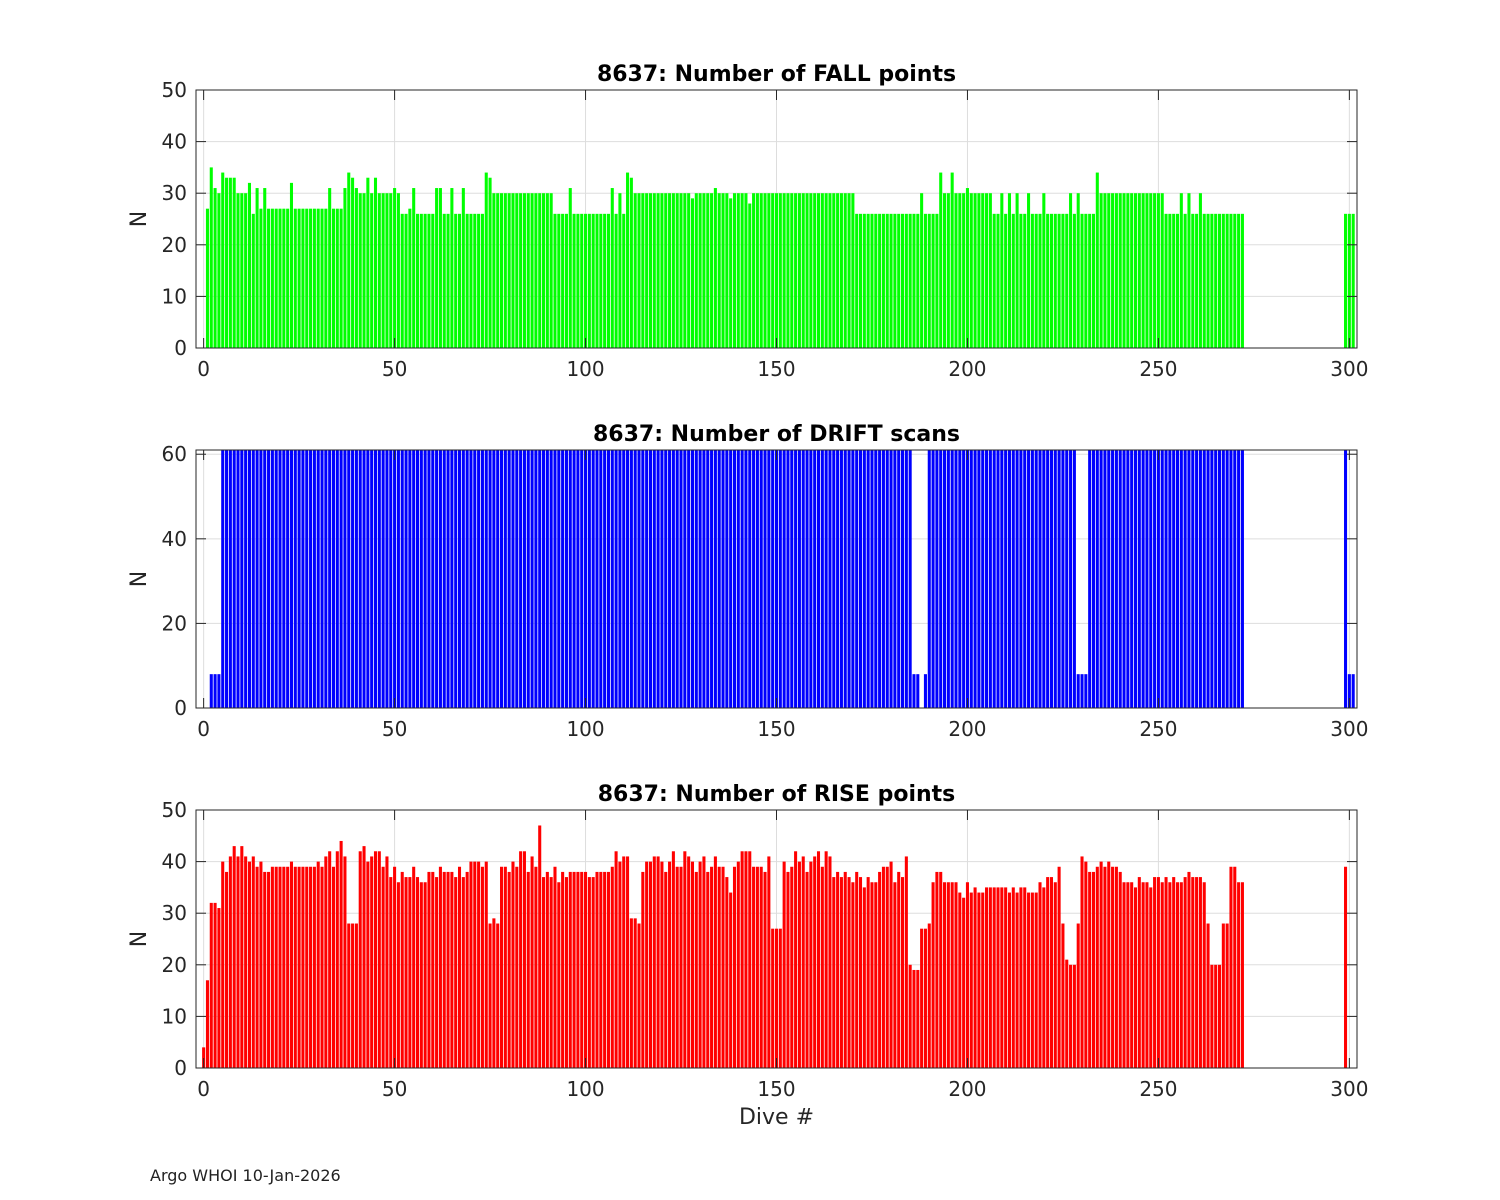 Image resolution: width=1500 pixels, height=1200 pixels. I want to click on y-tick-label: 50, so click(174, 810).